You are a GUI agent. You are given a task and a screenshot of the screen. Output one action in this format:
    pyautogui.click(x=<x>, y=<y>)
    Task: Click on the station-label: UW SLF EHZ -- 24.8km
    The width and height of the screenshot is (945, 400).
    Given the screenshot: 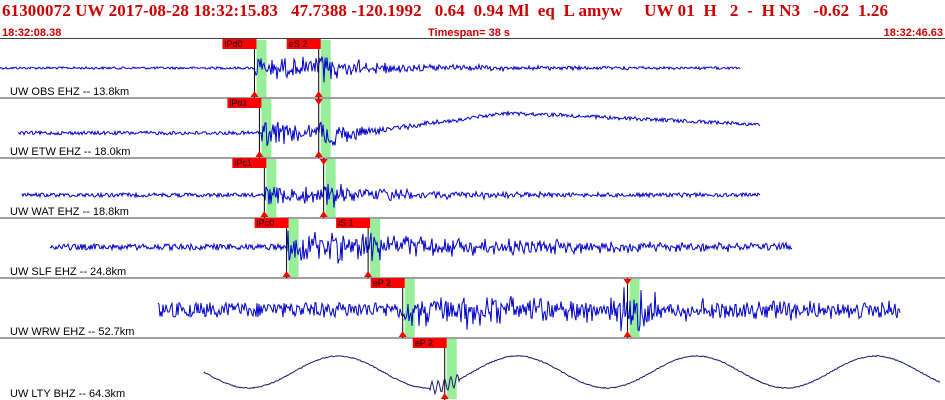 What is the action you would take?
    pyautogui.click(x=68, y=272)
    